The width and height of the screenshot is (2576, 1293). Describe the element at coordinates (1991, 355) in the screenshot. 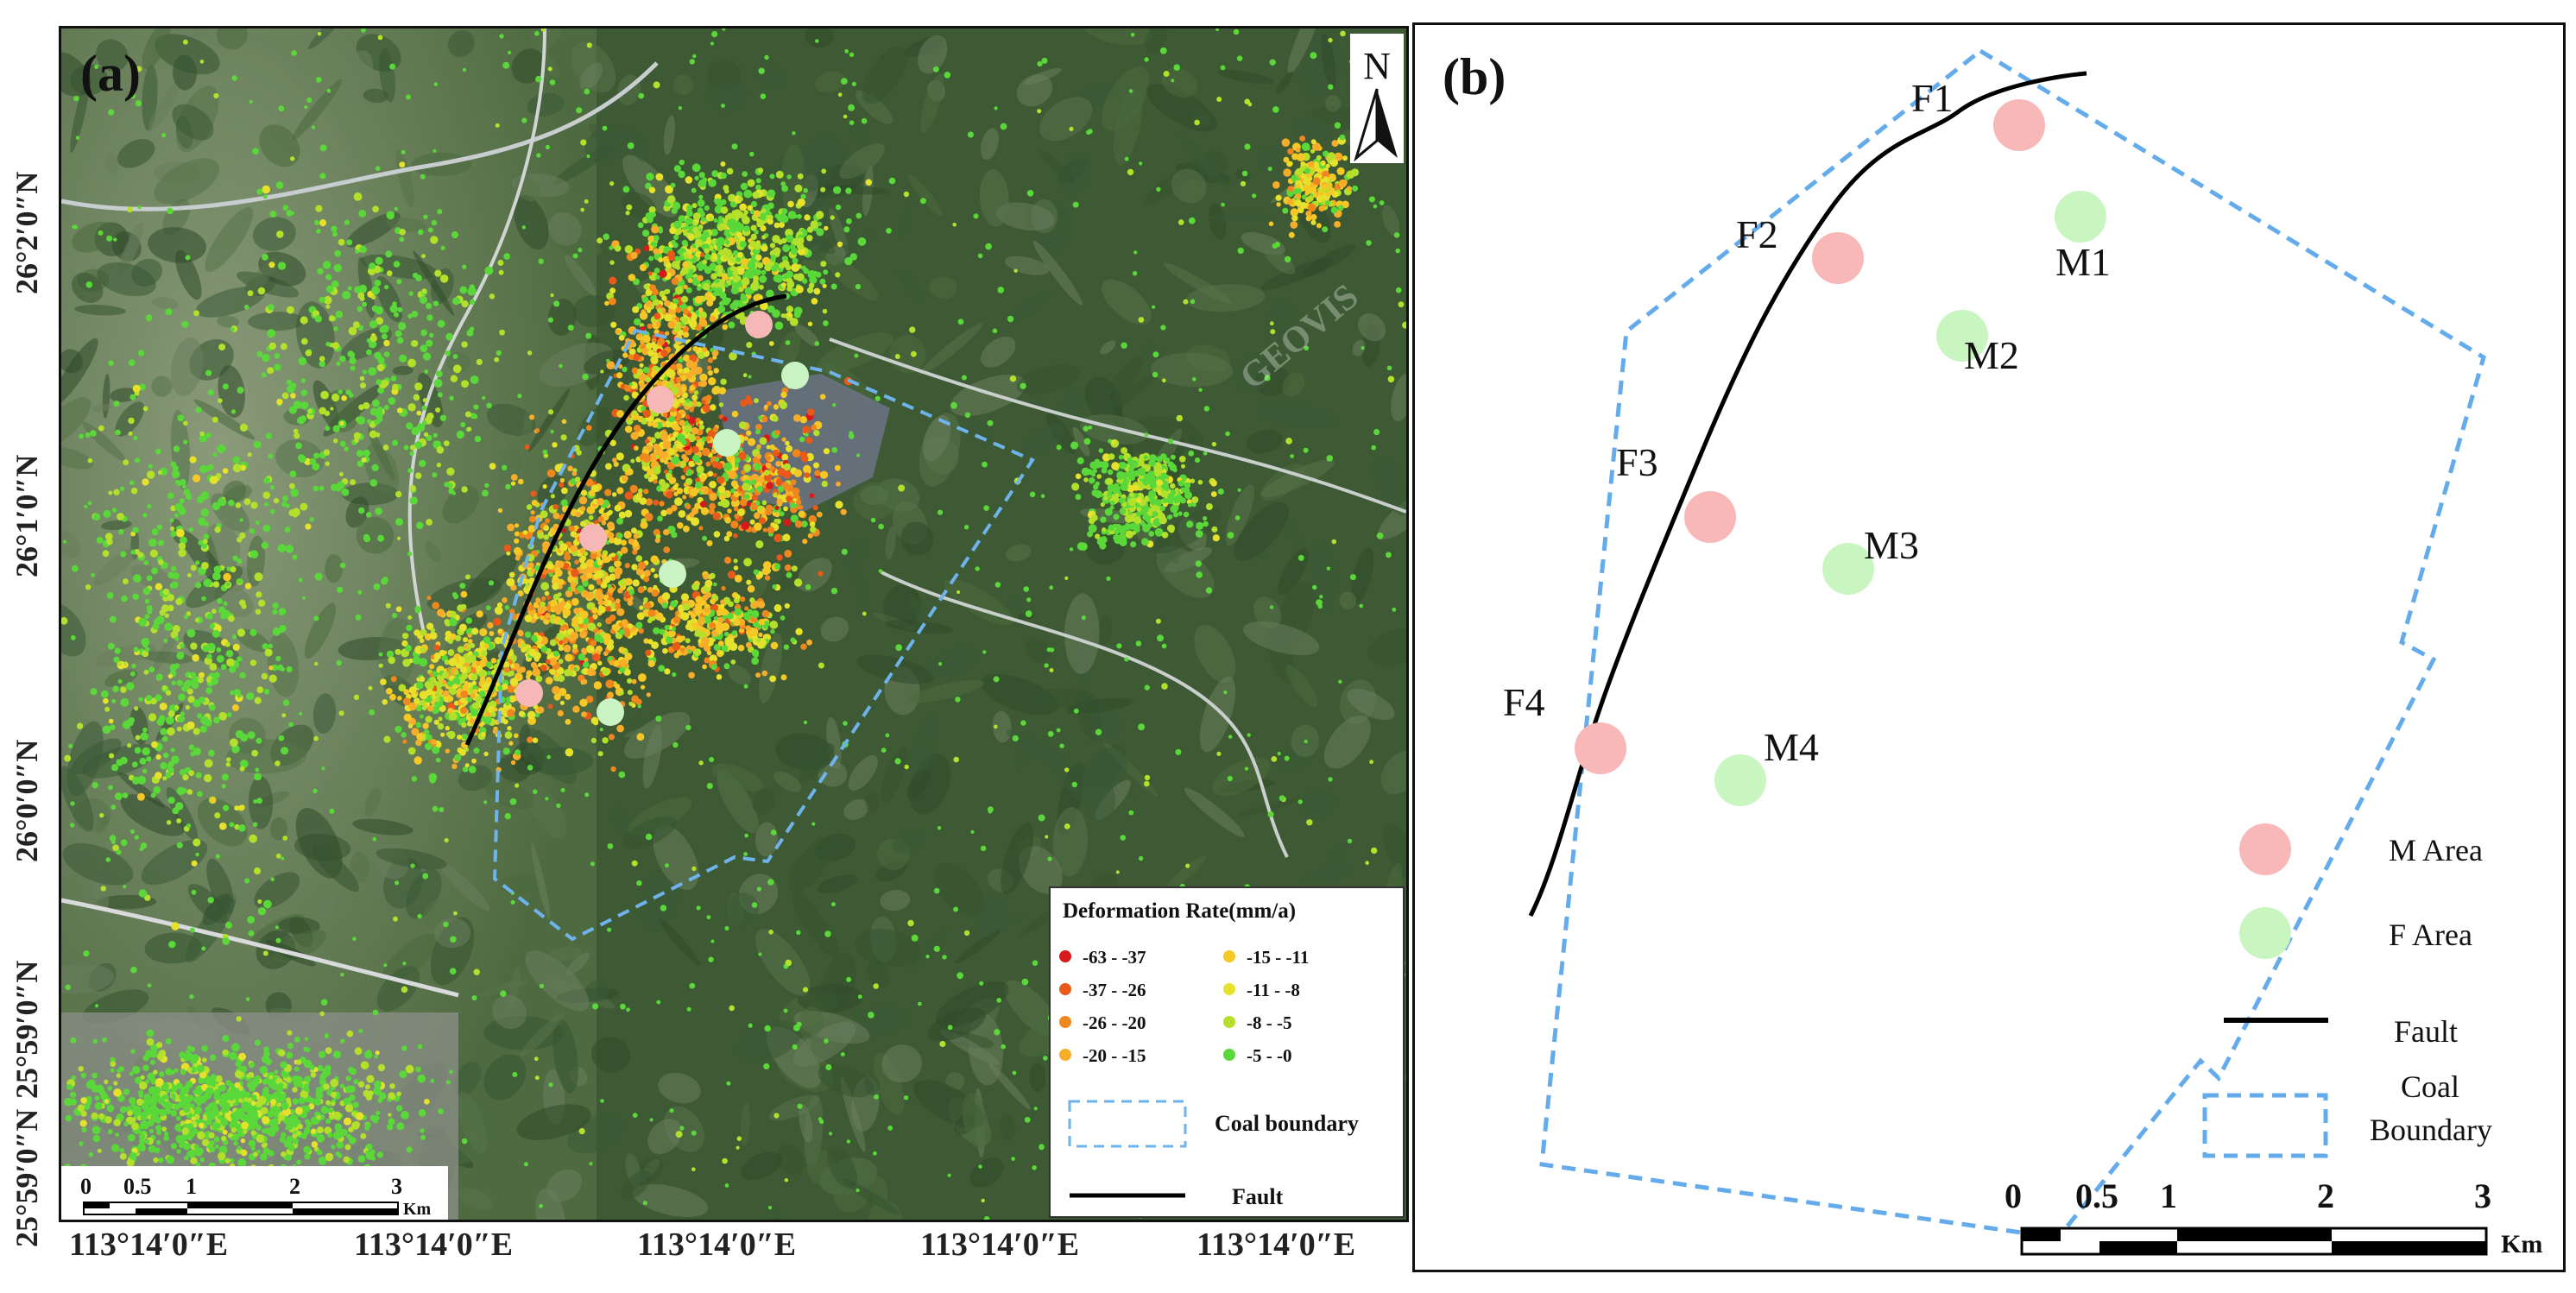

I see `point-label-m2: M2` at that location.